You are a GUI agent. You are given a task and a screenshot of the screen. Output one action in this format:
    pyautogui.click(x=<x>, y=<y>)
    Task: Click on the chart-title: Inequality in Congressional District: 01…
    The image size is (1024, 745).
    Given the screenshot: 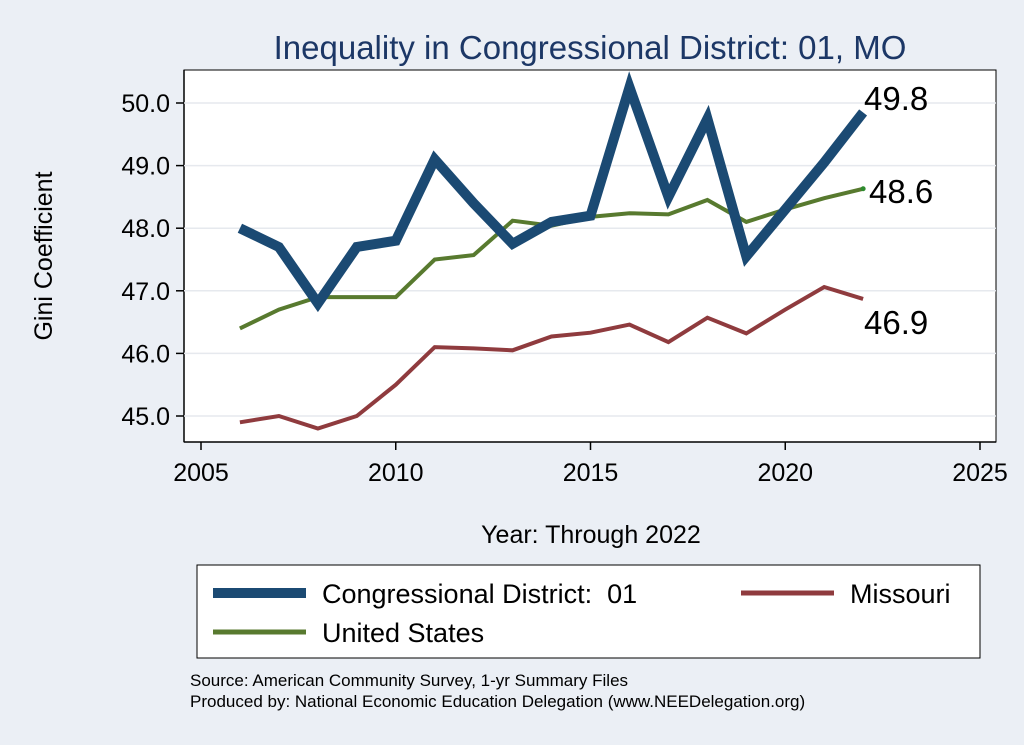 What is the action you would take?
    pyautogui.click(x=590, y=47)
    